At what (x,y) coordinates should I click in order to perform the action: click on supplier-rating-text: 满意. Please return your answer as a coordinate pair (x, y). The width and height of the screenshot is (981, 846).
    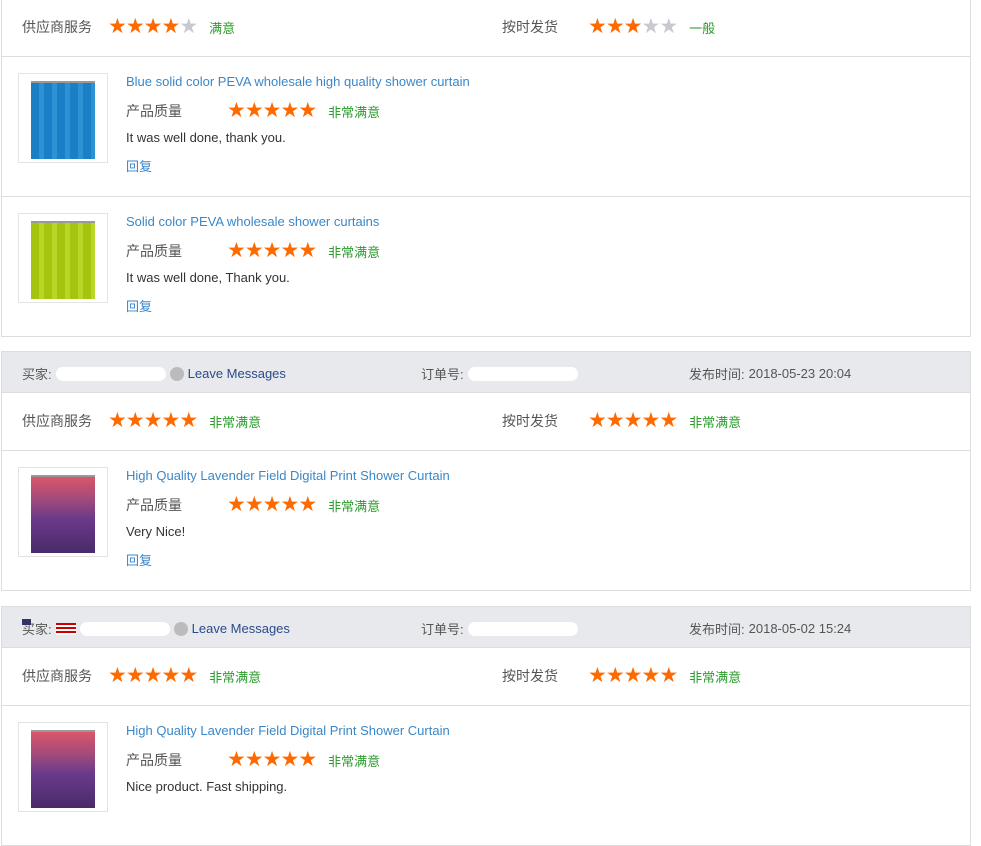
    Looking at the image, I should click on (222, 28).